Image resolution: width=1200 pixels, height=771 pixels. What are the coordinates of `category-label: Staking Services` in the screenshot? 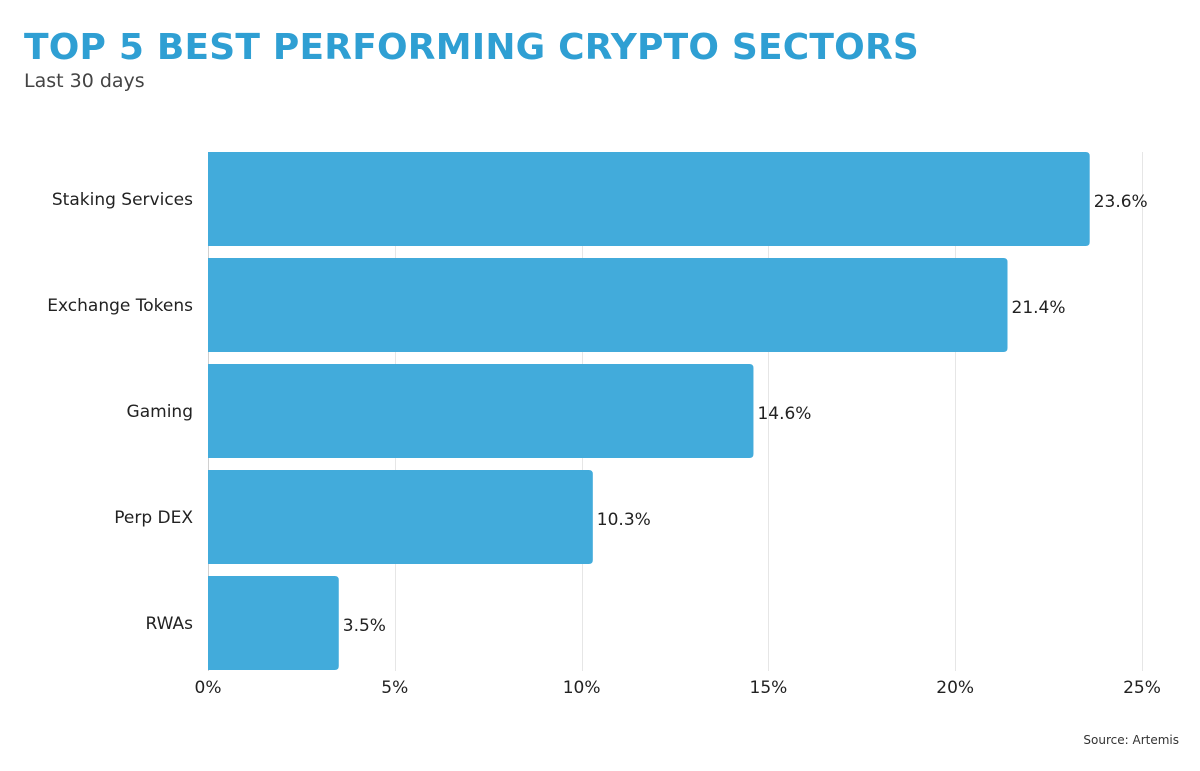 It's located at (122, 200).